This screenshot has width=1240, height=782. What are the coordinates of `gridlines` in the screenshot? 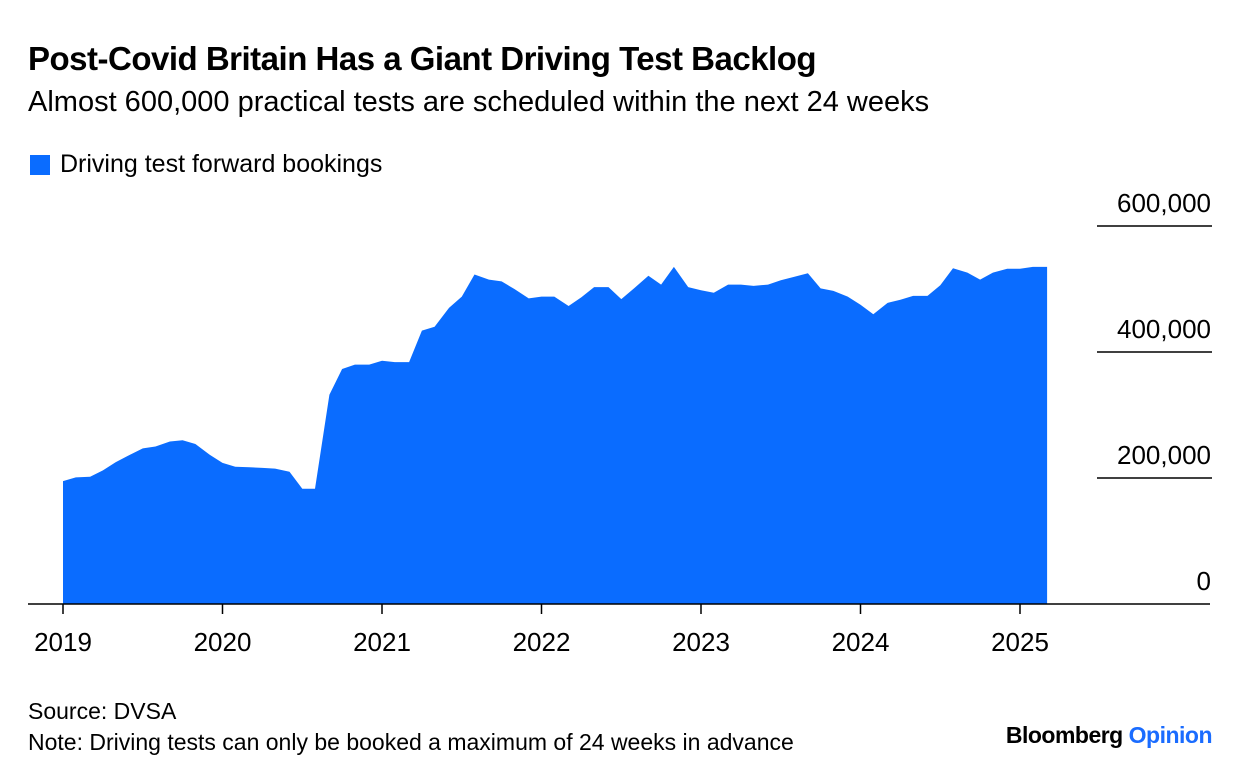 It's located at (1154, 352).